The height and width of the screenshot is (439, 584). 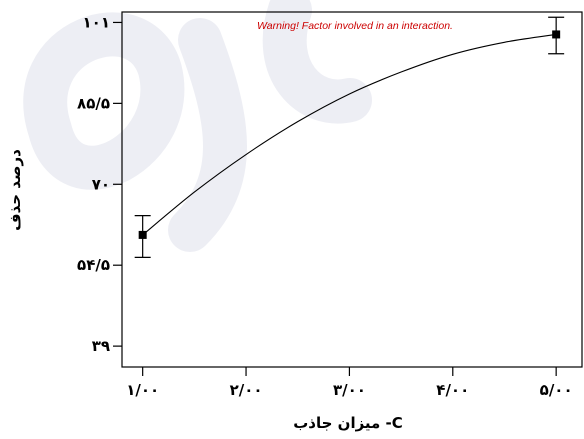 What do you see at coordinates (96, 22) in the screenshot?
I see `y-tick-label: ۱۰۱` at bounding box center [96, 22].